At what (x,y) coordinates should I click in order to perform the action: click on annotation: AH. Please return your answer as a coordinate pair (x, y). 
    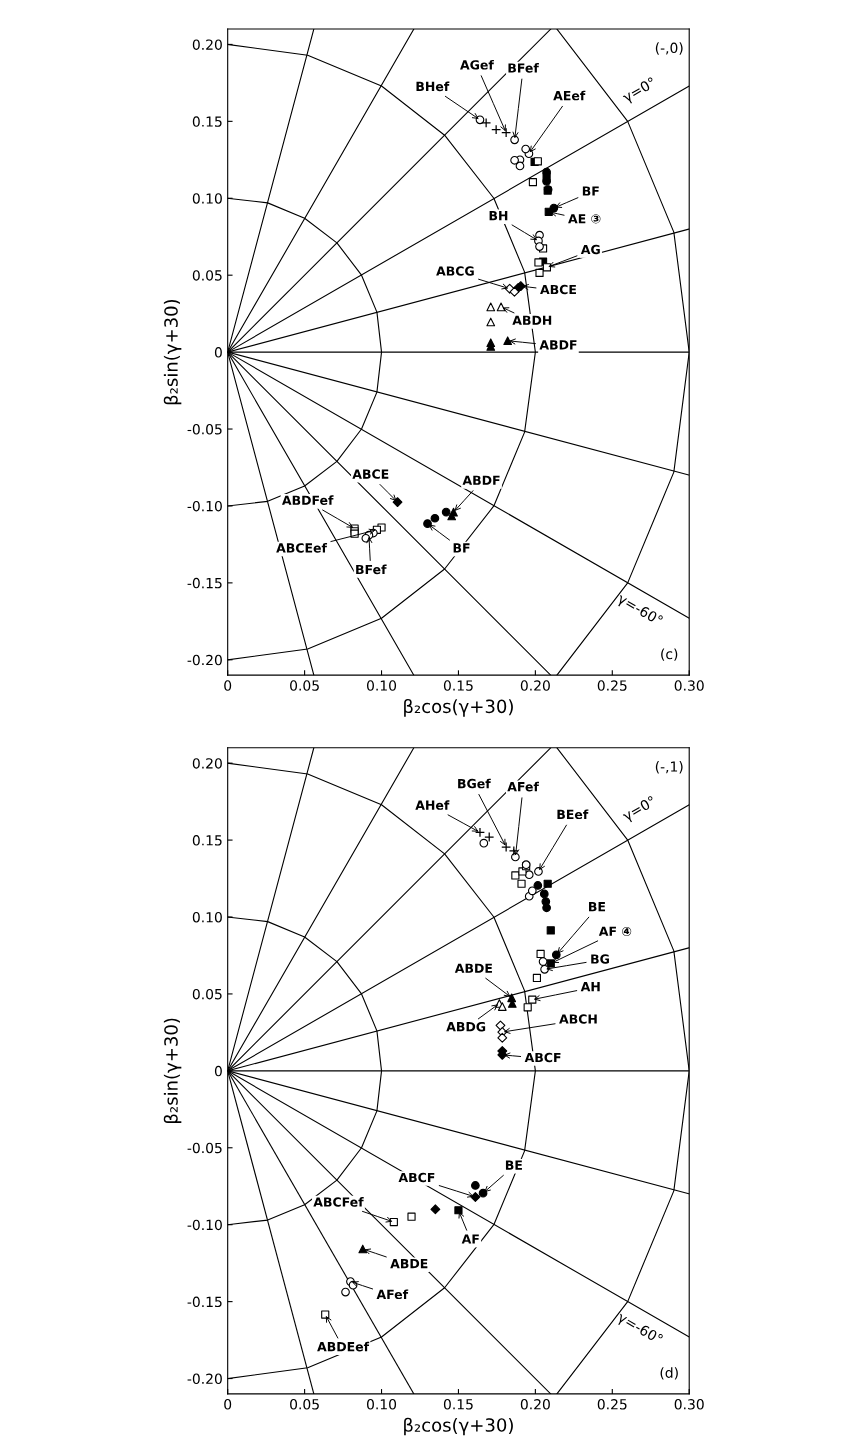
    Looking at the image, I should click on (590, 987).